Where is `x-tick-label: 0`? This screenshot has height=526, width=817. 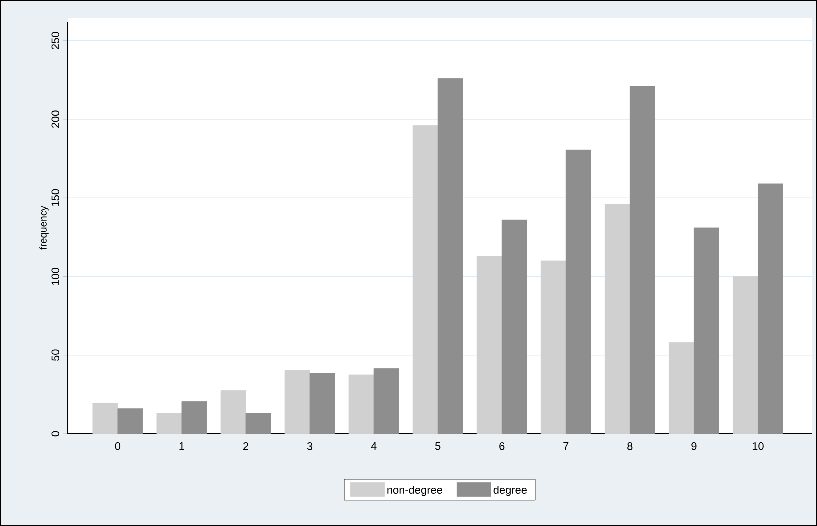
x-tick-label: 0 is located at coordinates (118, 446).